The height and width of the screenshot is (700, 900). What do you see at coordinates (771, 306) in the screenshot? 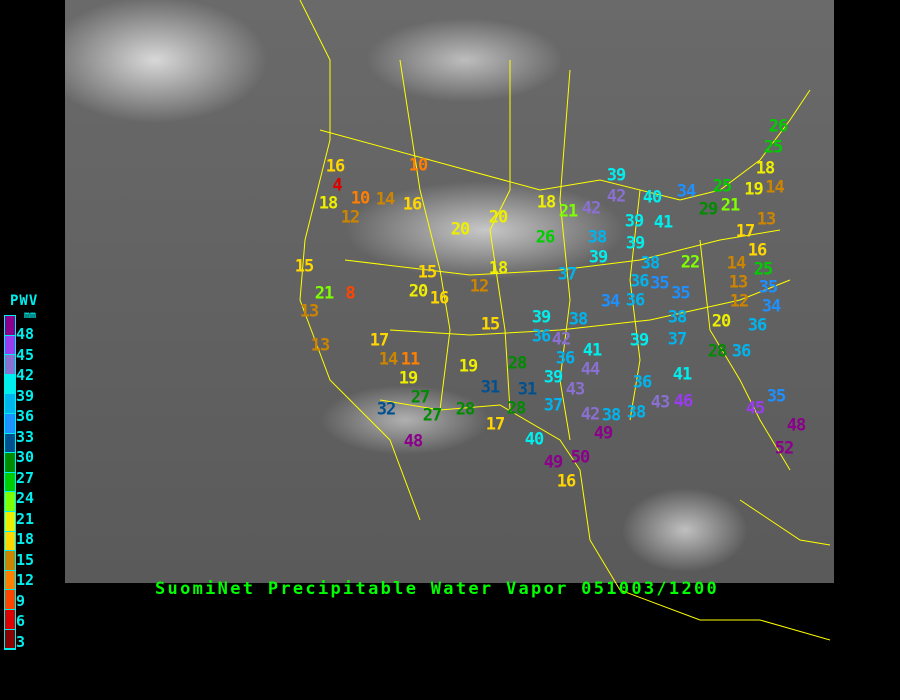
I see `pwv-station-value: 34` at bounding box center [771, 306].